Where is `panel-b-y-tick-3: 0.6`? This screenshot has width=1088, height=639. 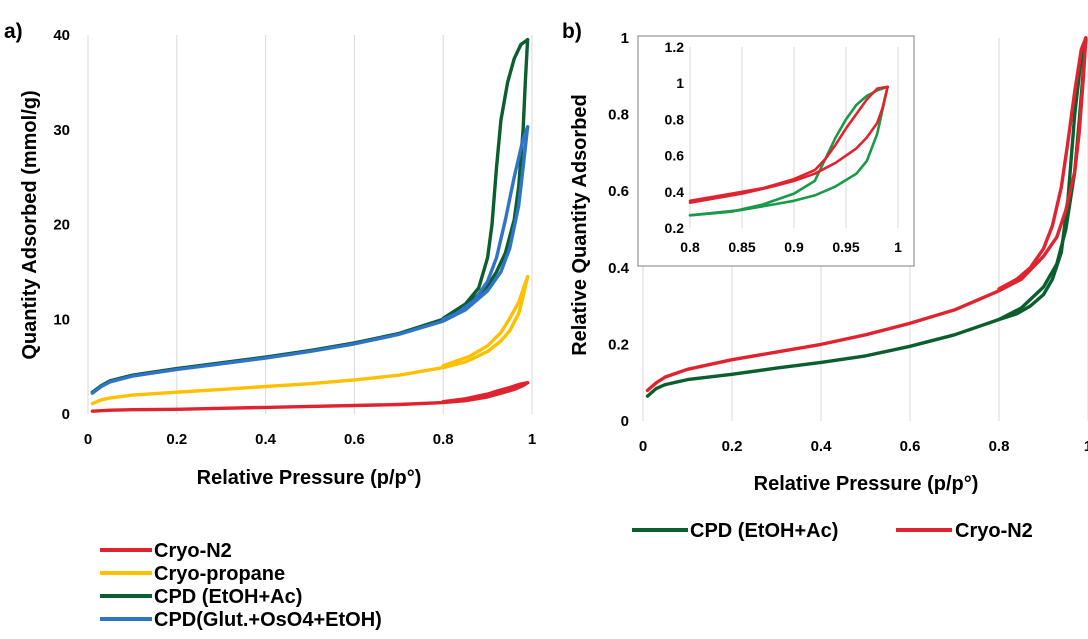
panel-b-y-tick-3: 0.6 is located at coordinates (618, 191).